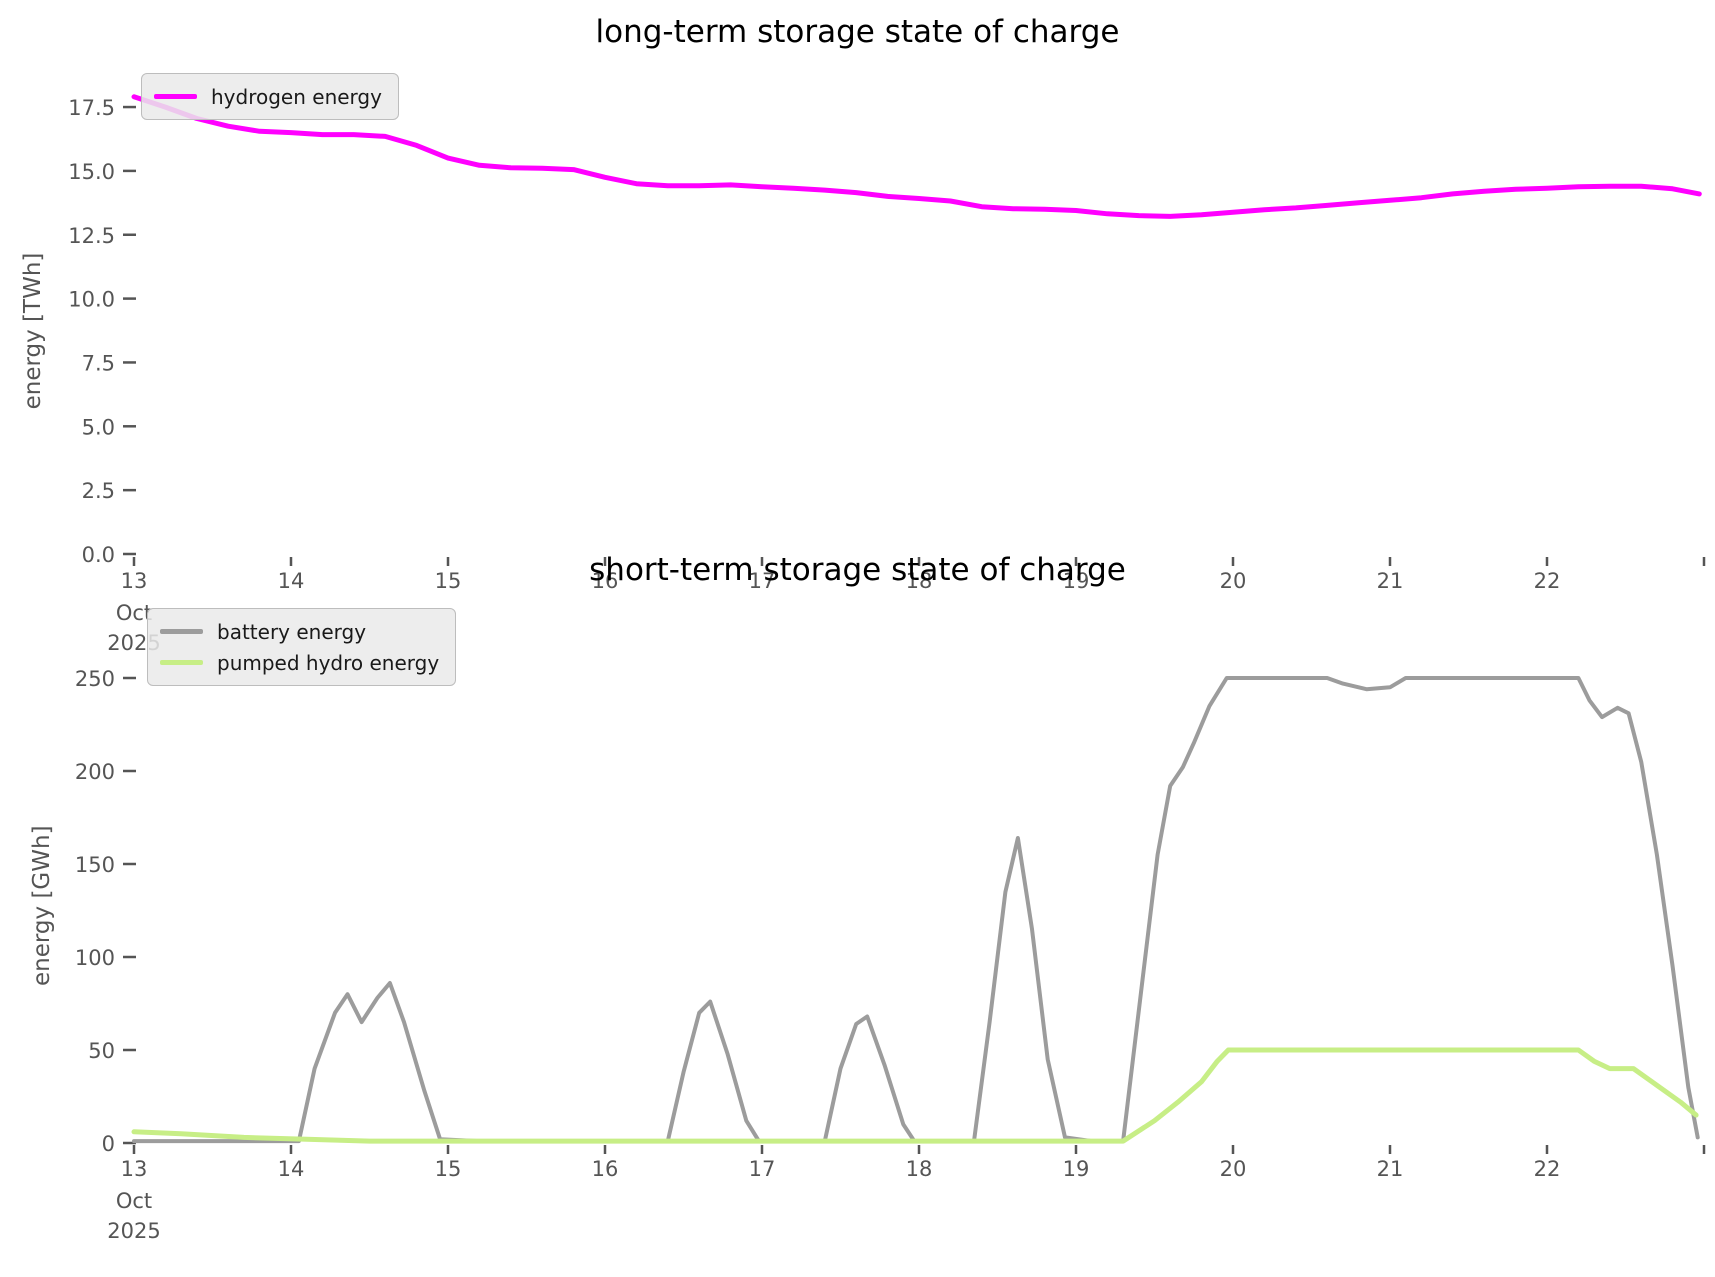 The image size is (1715, 1277). I want to click on long-term-y-axis-label: energy [TWh], so click(33, 331).